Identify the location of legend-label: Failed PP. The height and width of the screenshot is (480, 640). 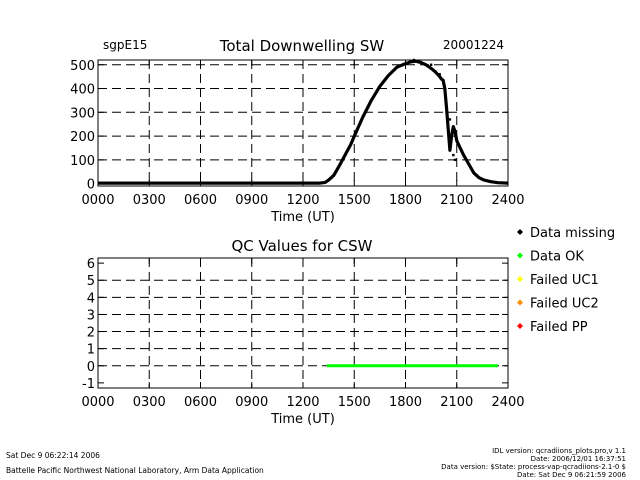
(559, 327).